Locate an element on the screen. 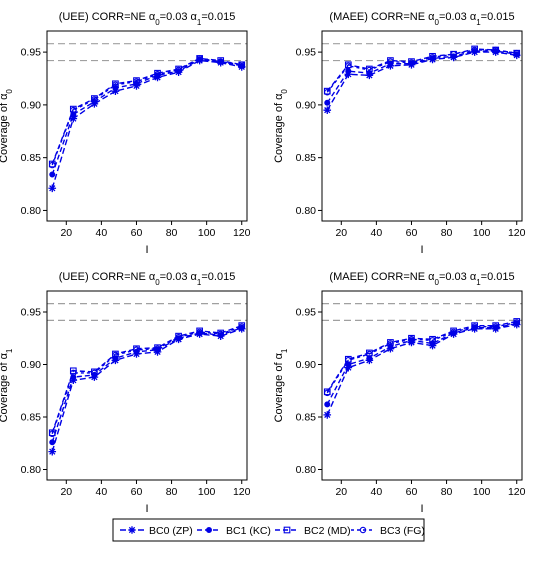 This screenshot has width=540, height=570. legend-marker is located at coordinates (208, 530).